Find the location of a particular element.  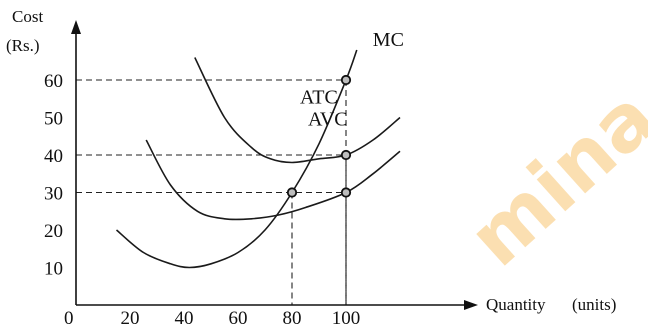

avc-curve is located at coordinates (273, 180).